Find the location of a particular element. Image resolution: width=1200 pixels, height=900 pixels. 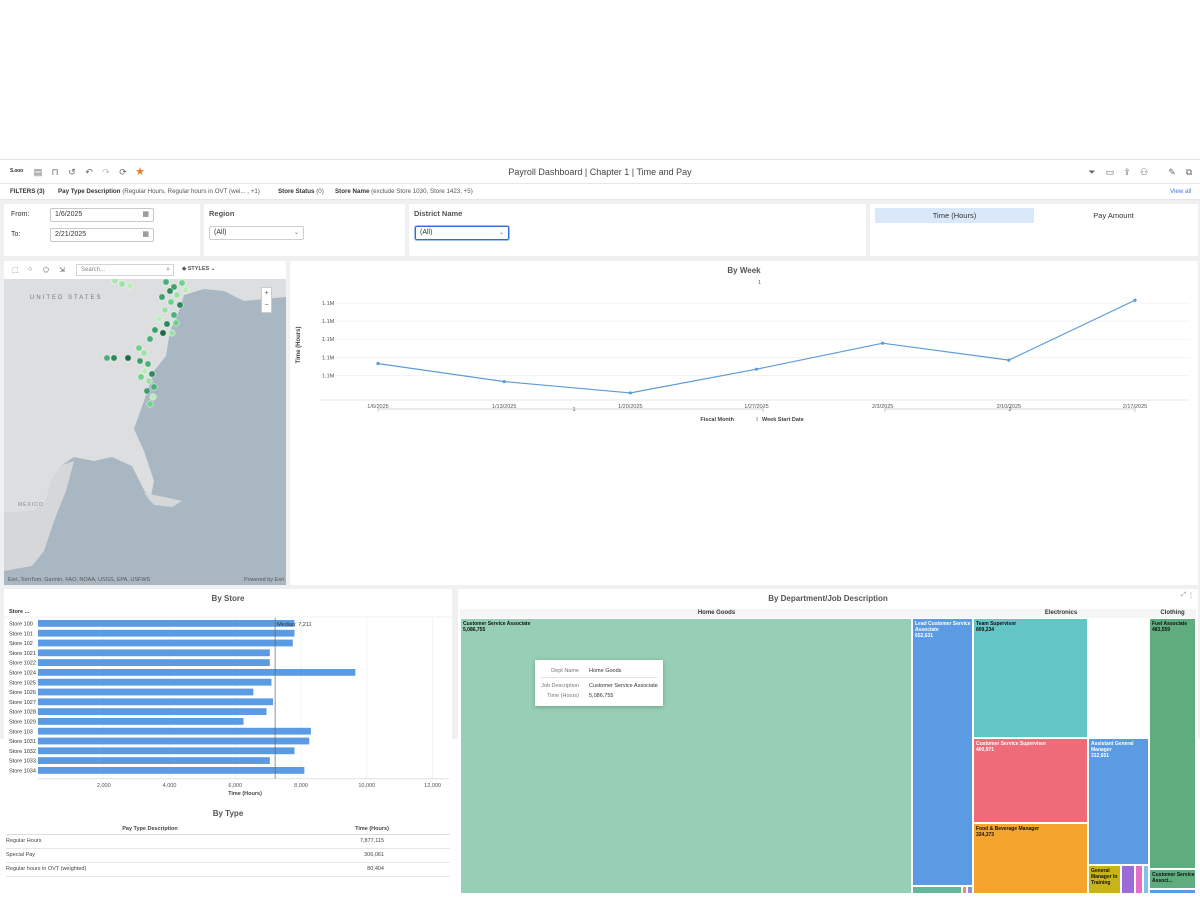

share-icon: ⇪ is located at coordinates (1127, 172).